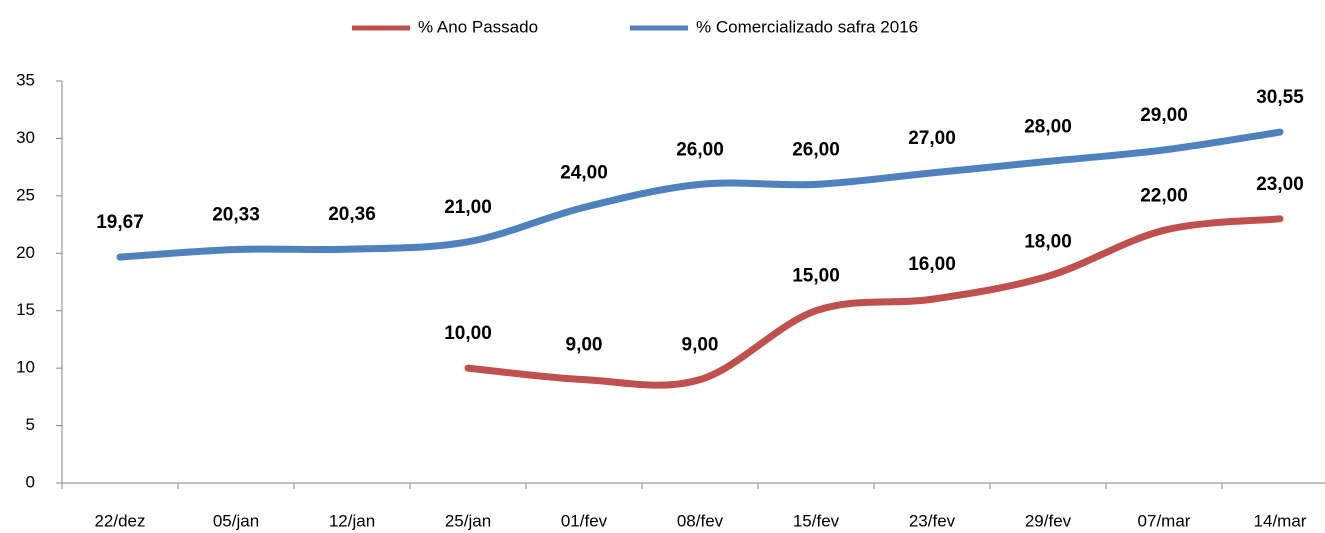  What do you see at coordinates (584, 520) in the screenshot?
I see `x-tick-label: 01/fev` at bounding box center [584, 520].